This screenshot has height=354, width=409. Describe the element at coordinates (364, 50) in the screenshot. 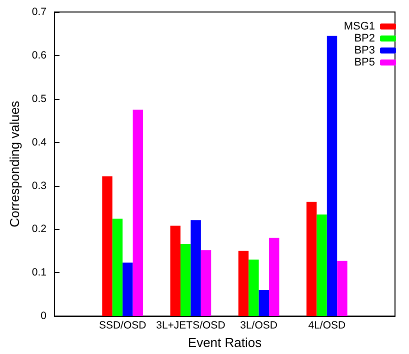

I see `legend-label: BP3` at that location.